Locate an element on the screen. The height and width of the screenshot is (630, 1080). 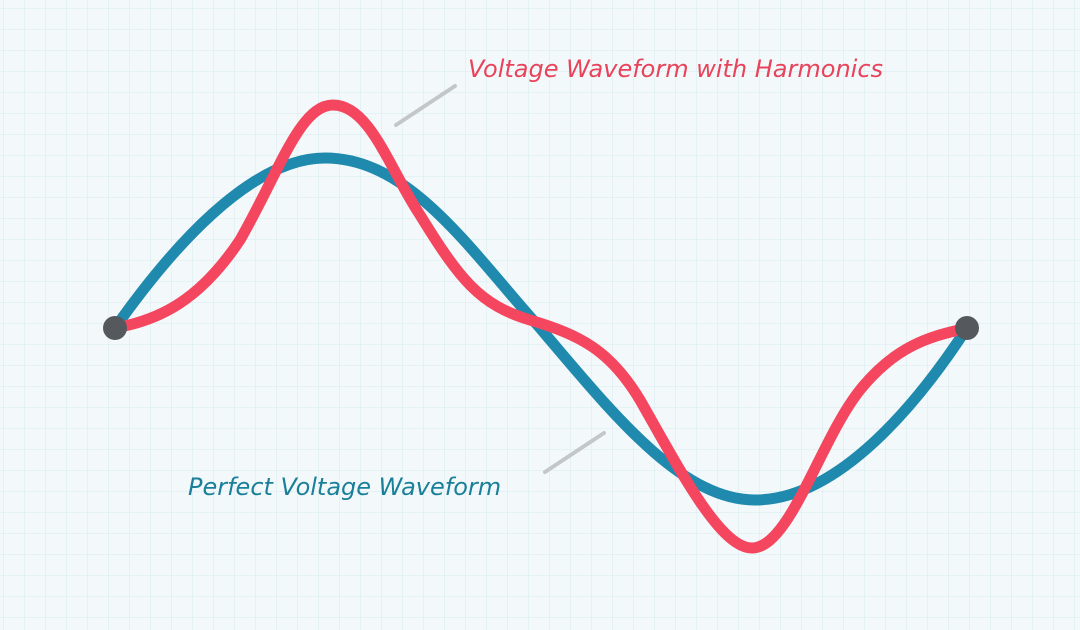
perfect-label: Perfect Voltage Waveform is located at coordinates (344, 487).